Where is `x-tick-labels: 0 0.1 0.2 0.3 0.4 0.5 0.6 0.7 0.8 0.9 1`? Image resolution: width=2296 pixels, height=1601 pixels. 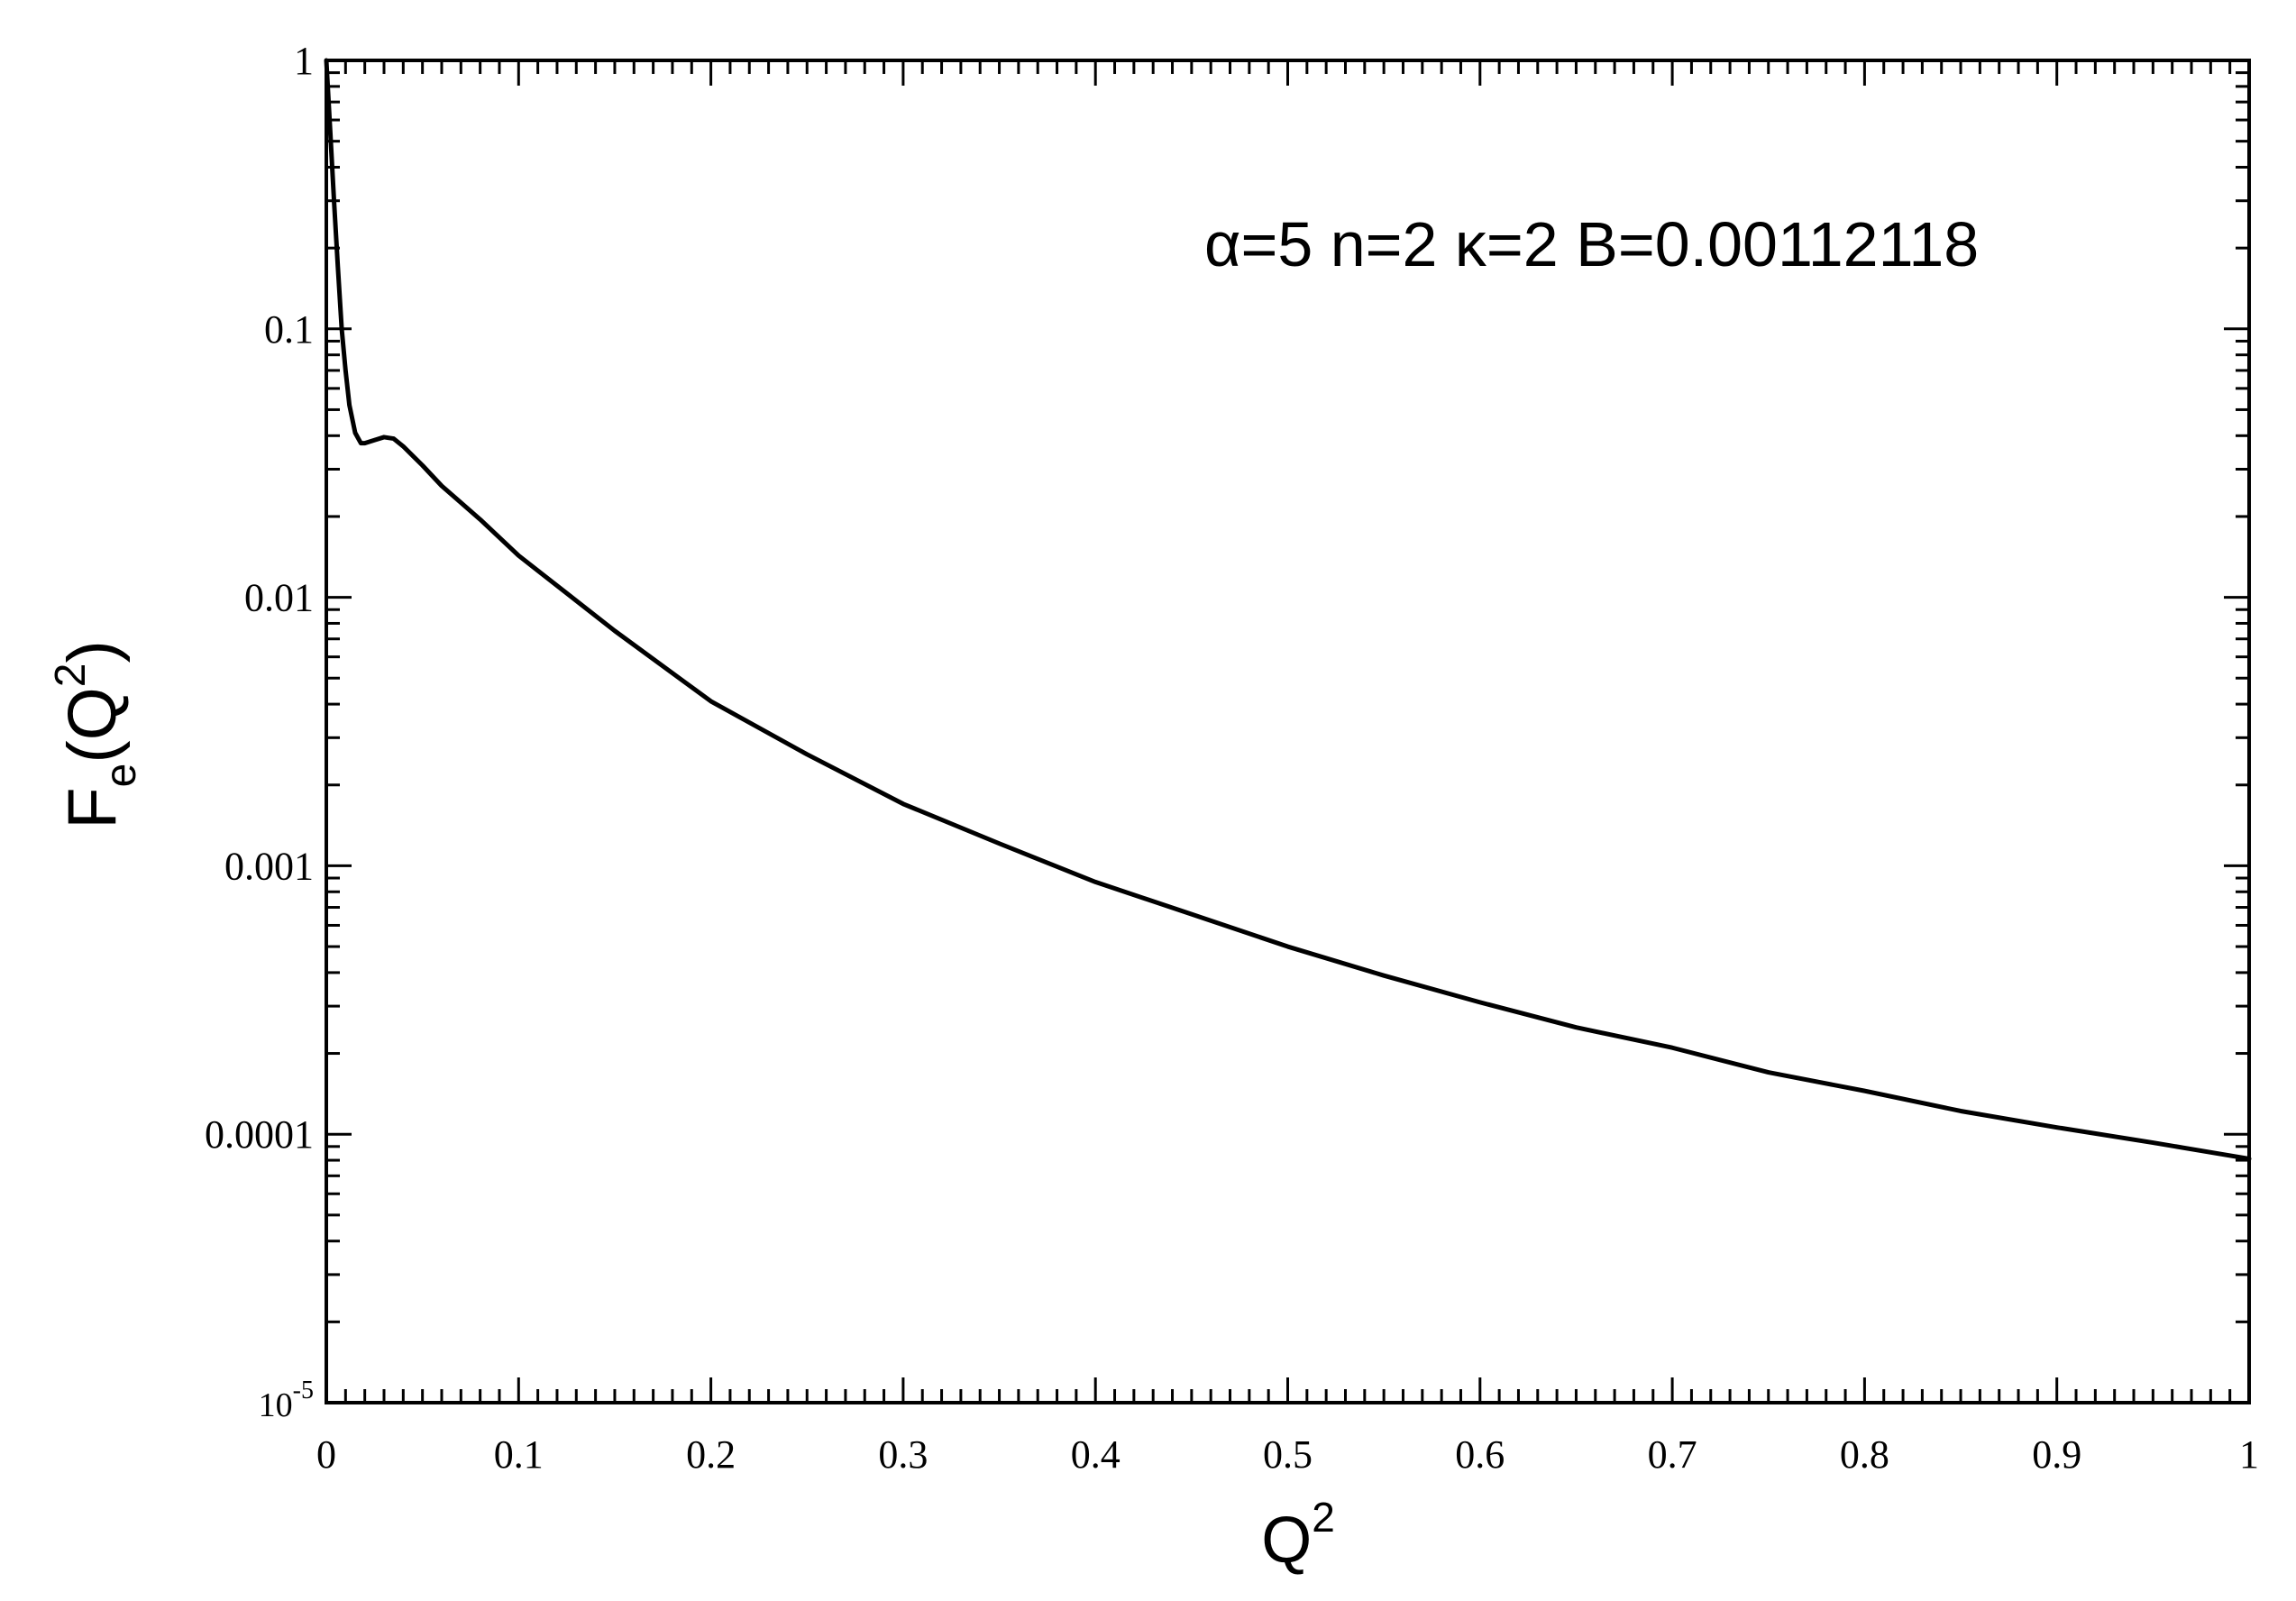 x-tick-labels: 0 0.1 0.2 0.3 0.4 0.5 0.6 0.7 0.8 0.9 1 is located at coordinates (1287, 1454).